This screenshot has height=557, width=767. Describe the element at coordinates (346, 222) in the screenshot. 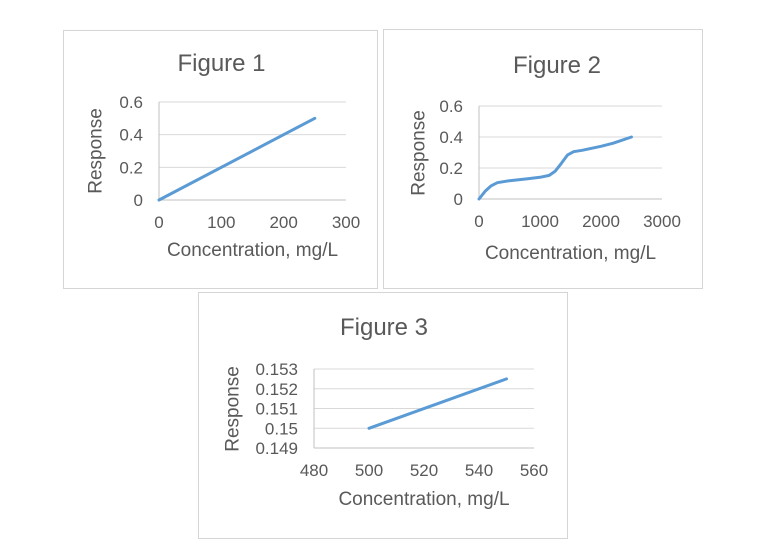

I see `x-tick-label: 300` at that location.